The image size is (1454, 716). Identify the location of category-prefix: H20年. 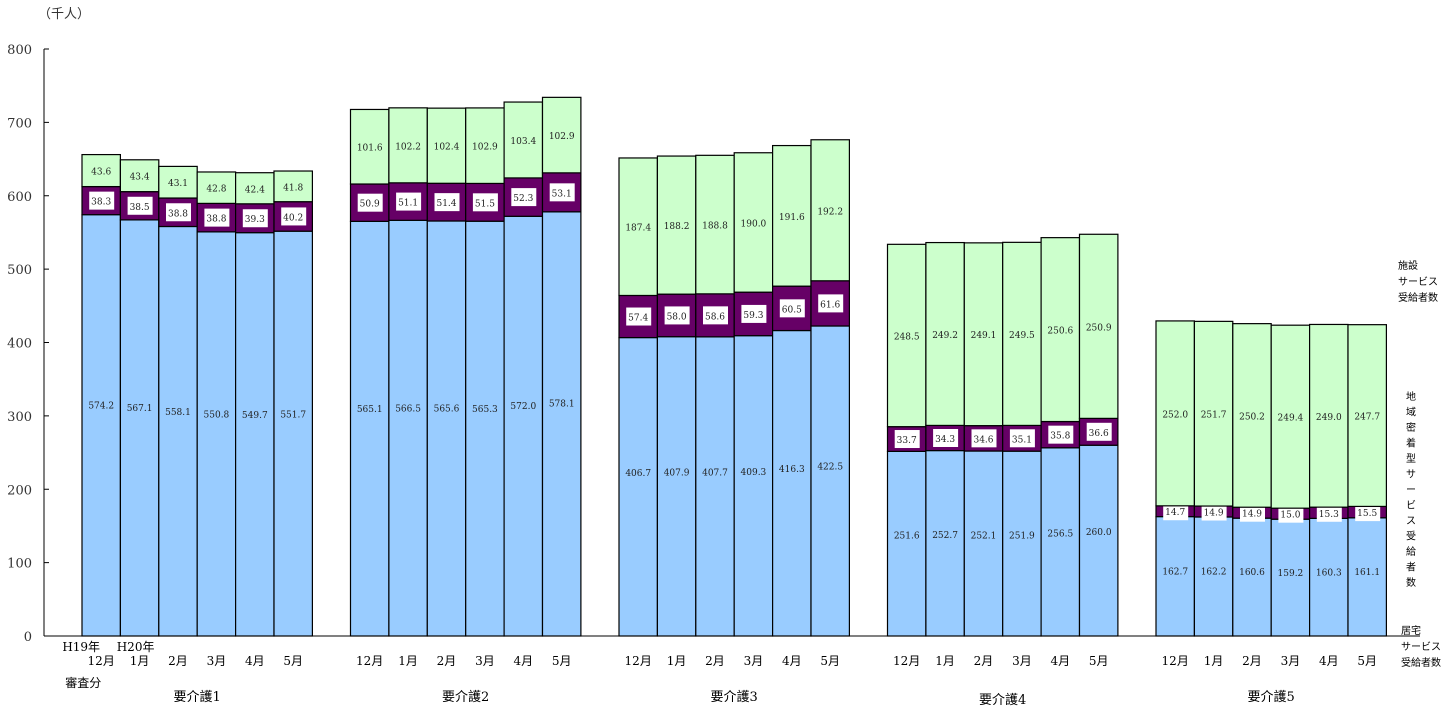
(136, 647).